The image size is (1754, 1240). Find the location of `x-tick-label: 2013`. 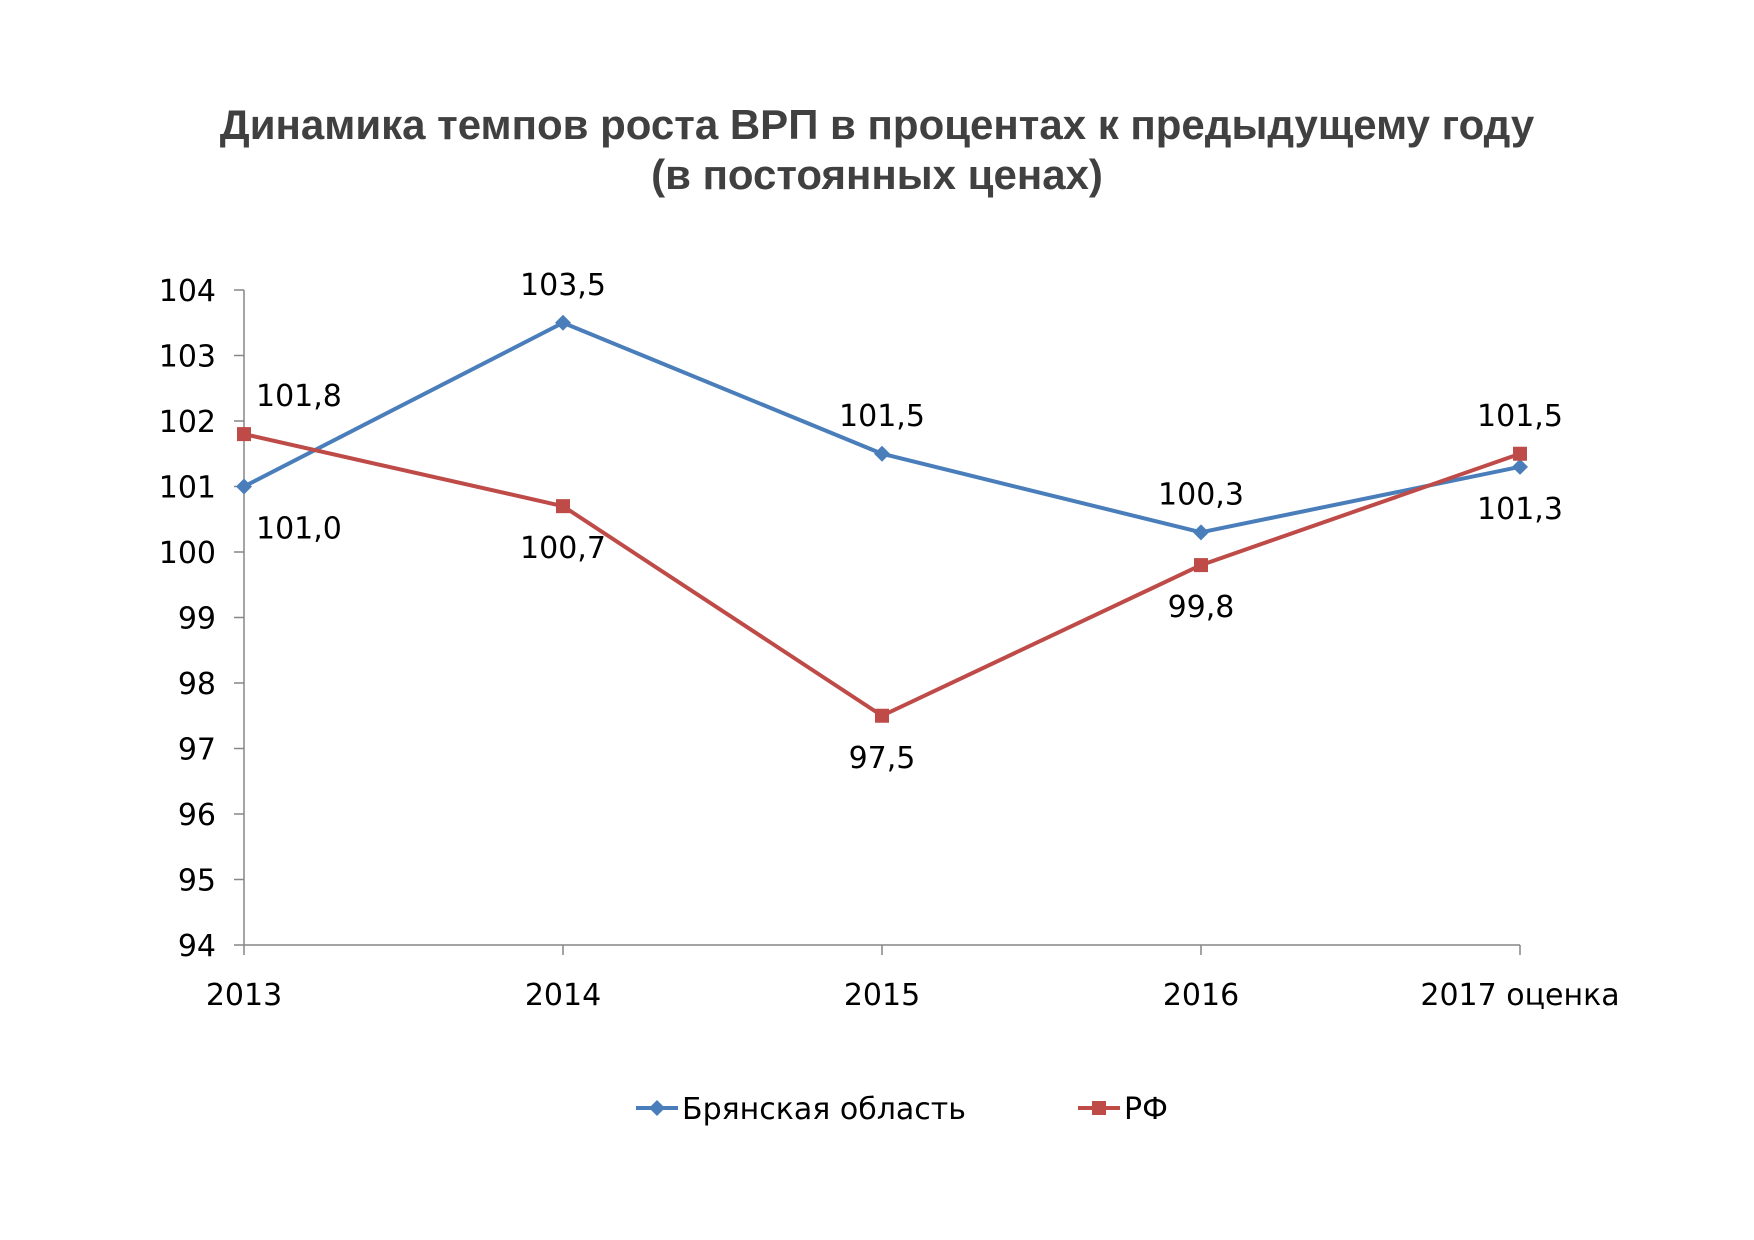

x-tick-label: 2013 is located at coordinates (244, 995).